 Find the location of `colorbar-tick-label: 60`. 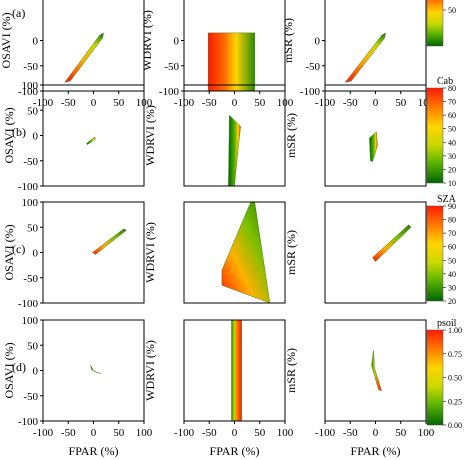

colorbar-tick-label: 60 is located at coordinates (452, 247).